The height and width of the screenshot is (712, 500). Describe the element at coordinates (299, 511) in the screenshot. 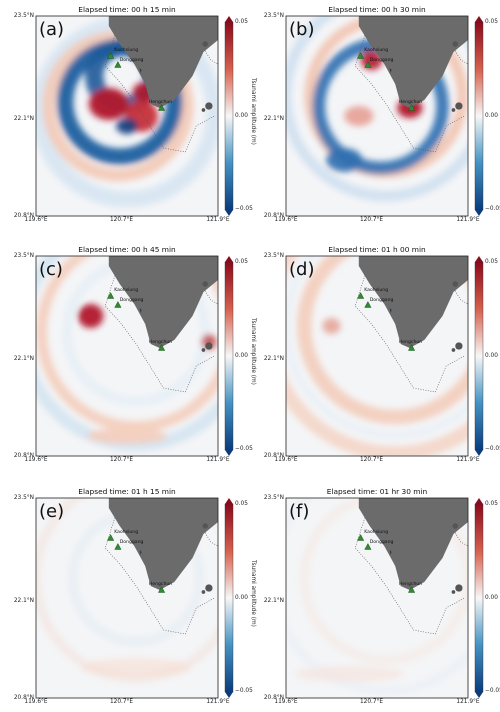

I see `panel-label: (f)` at that location.